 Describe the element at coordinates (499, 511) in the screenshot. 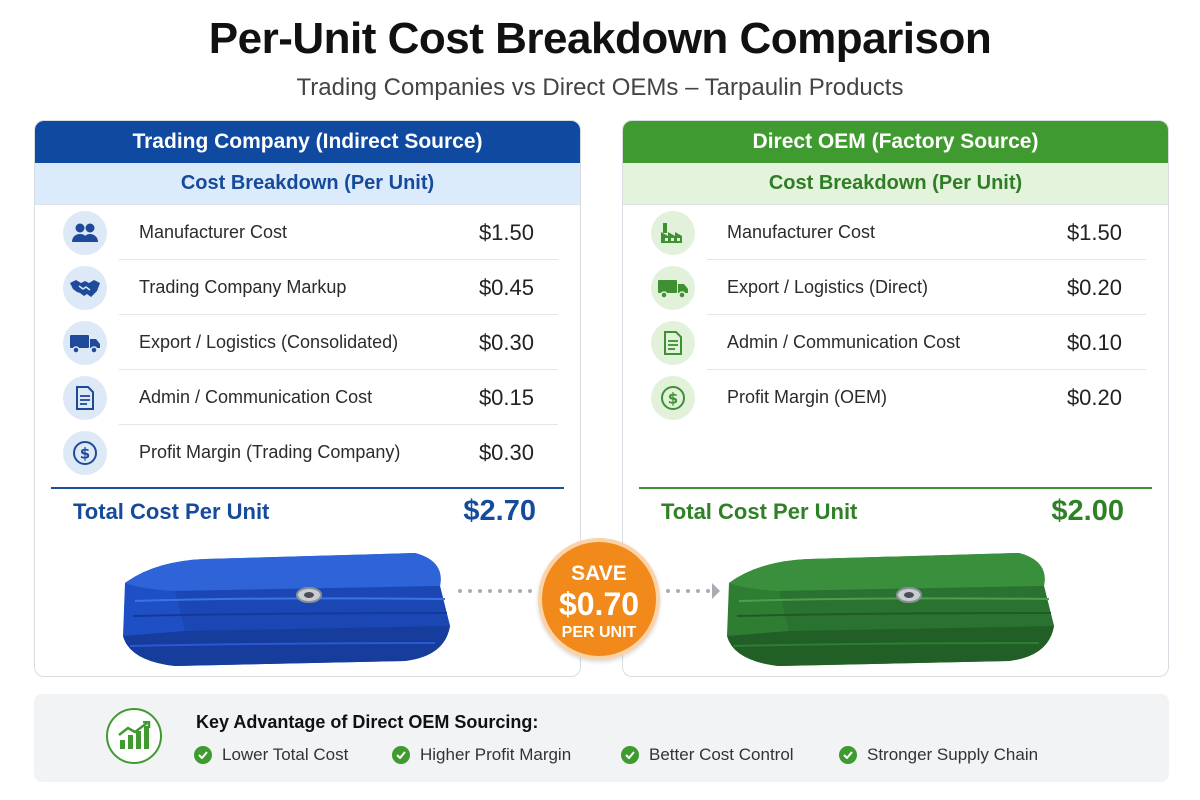

I see `total-value: $2.70` at that location.